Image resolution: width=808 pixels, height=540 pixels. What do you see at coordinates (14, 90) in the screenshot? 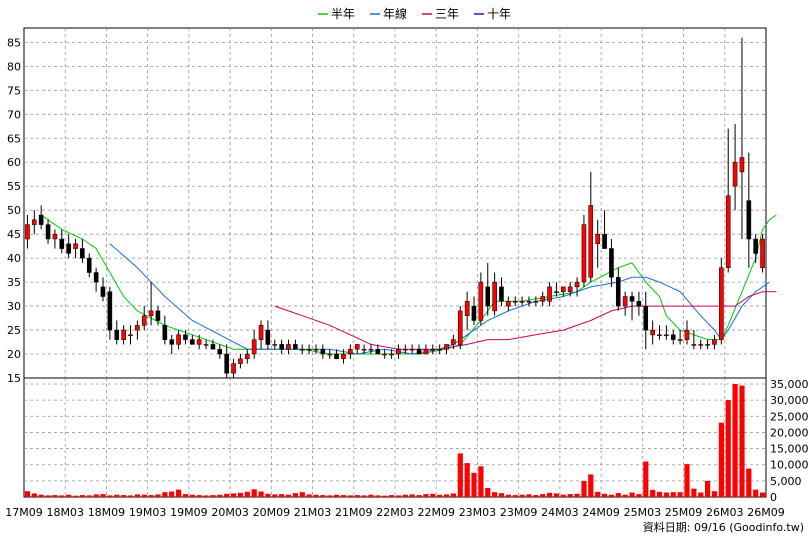
I see `price-y-tick: 75` at bounding box center [14, 90].